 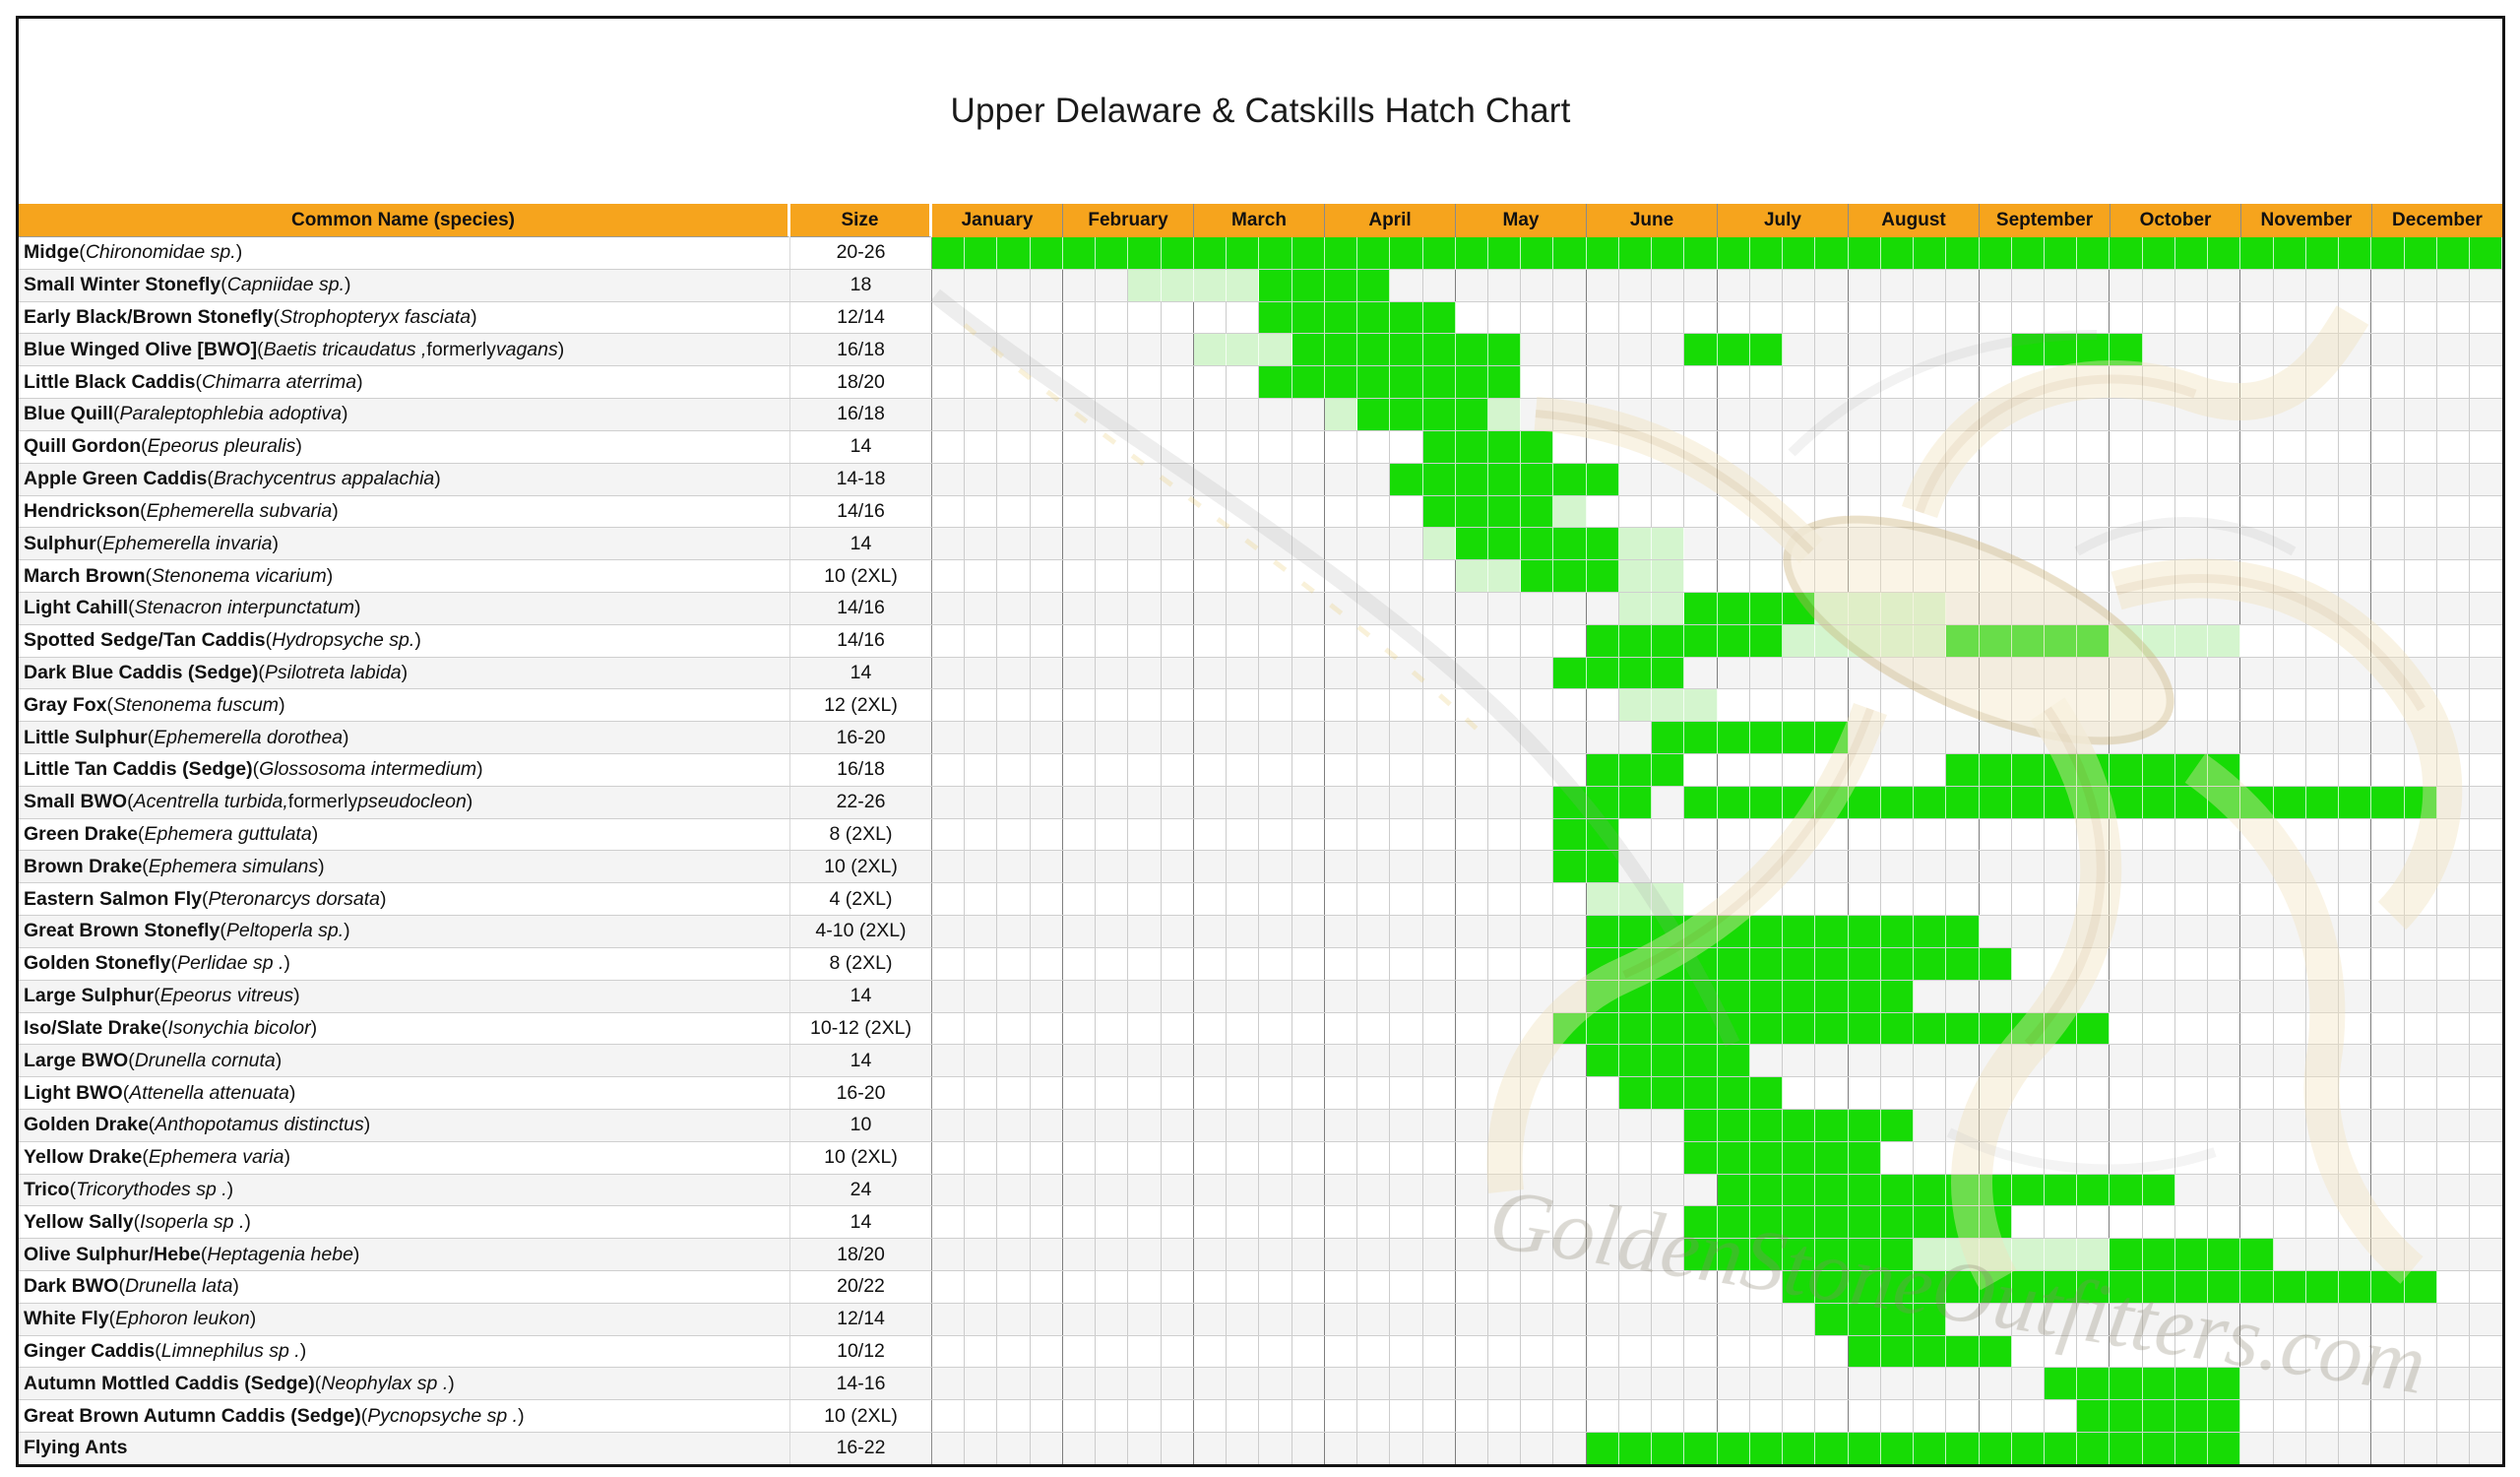 What do you see at coordinates (404, 1449) in the screenshot?
I see `species-name: Flying Ants` at bounding box center [404, 1449].